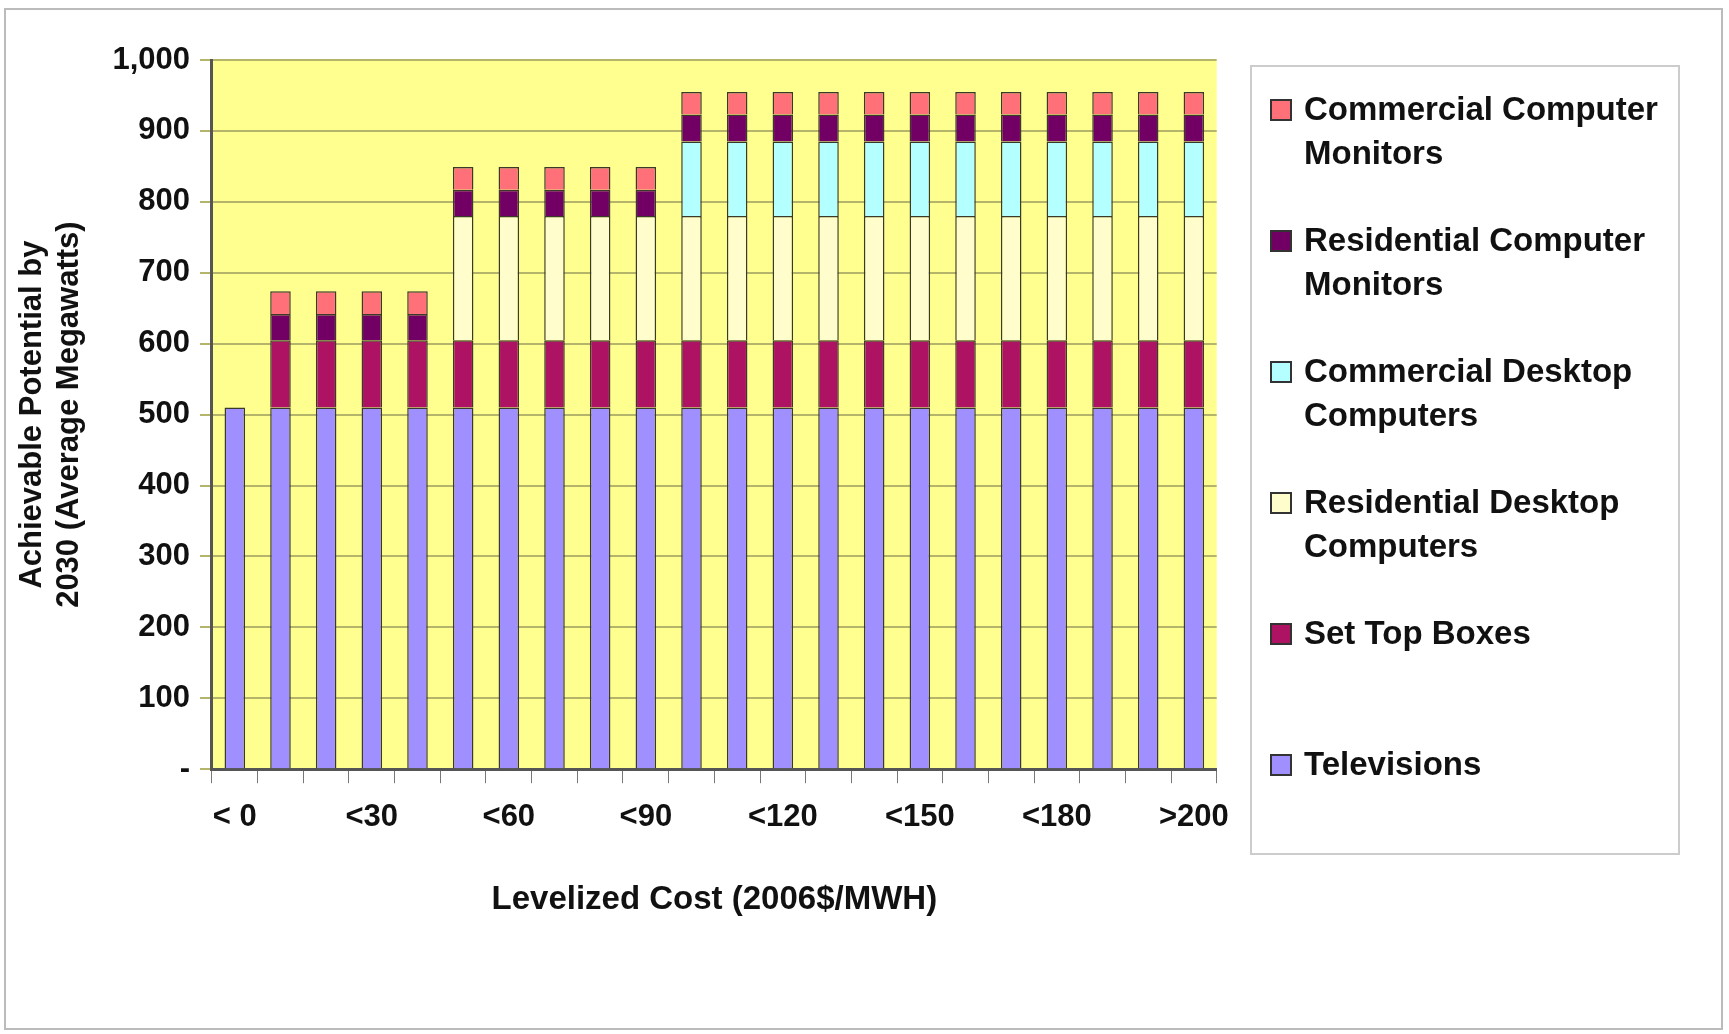 The height and width of the screenshot is (1034, 1729). What do you see at coordinates (164, 413) in the screenshot?
I see `y-tick-label: 500` at bounding box center [164, 413].